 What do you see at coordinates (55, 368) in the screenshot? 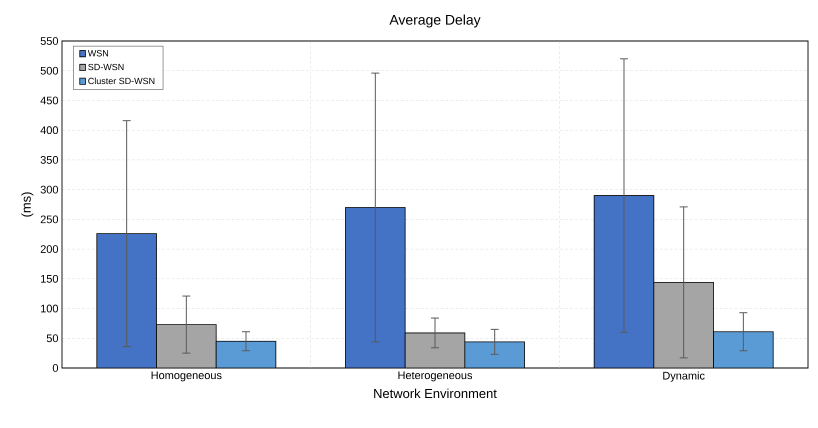
I see `y-tick-label: 0` at bounding box center [55, 368].